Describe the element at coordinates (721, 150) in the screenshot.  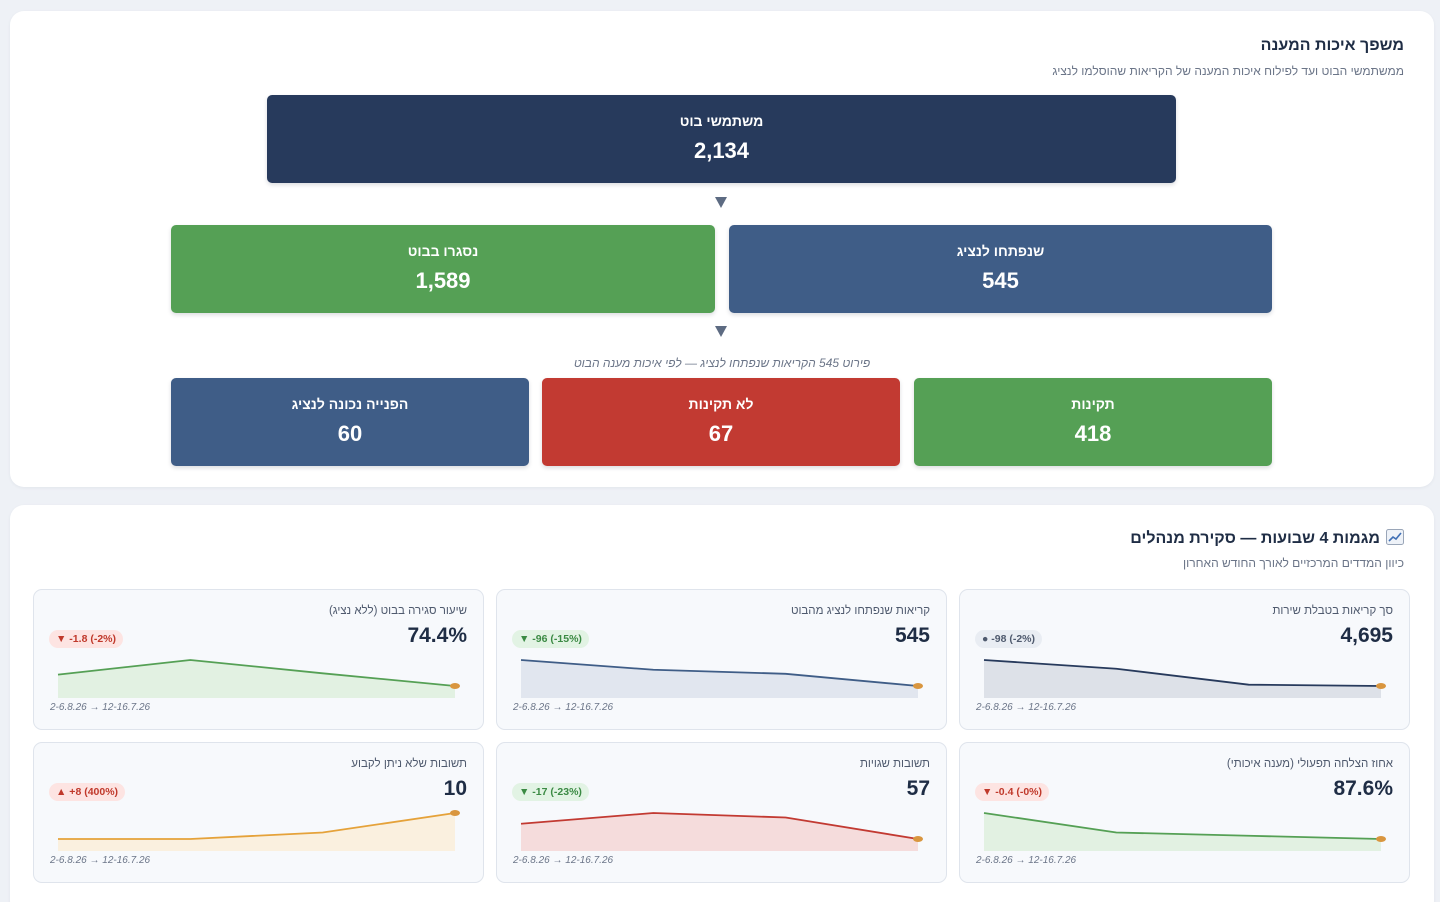
I see `bot-users-value: 2,134` at that location.